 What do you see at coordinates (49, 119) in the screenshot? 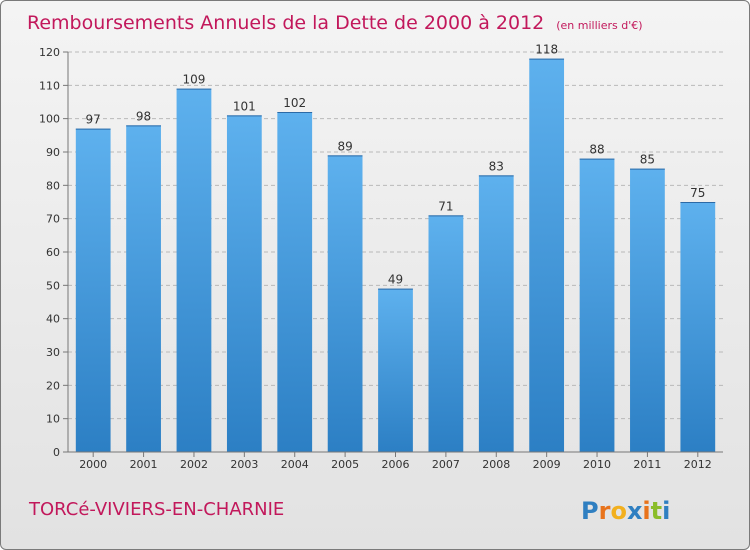
I see `y-tick-label: 100` at bounding box center [49, 119].